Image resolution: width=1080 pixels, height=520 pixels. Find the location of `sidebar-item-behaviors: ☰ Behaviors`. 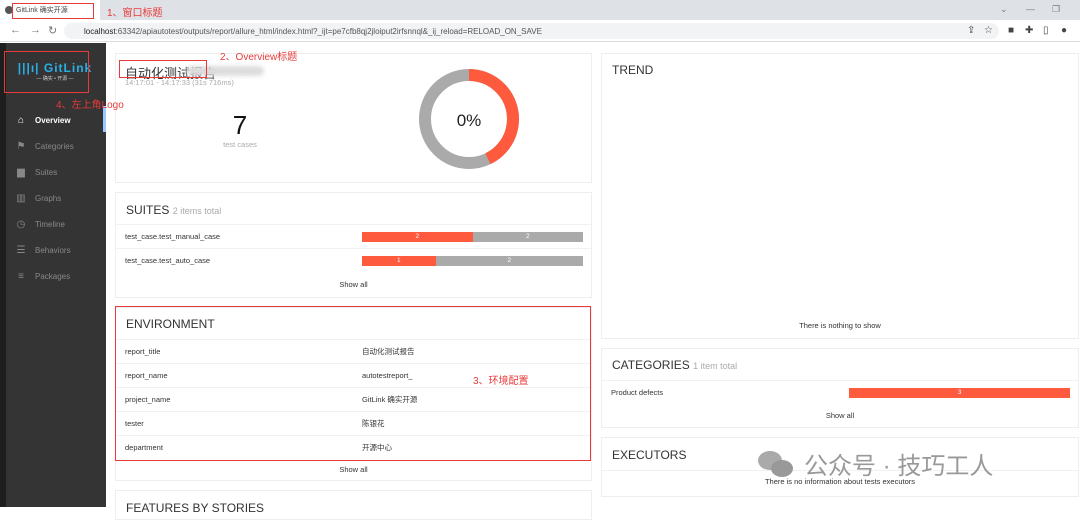

sidebar-item-behaviors: ☰ Behaviors is located at coordinates (42, 250).